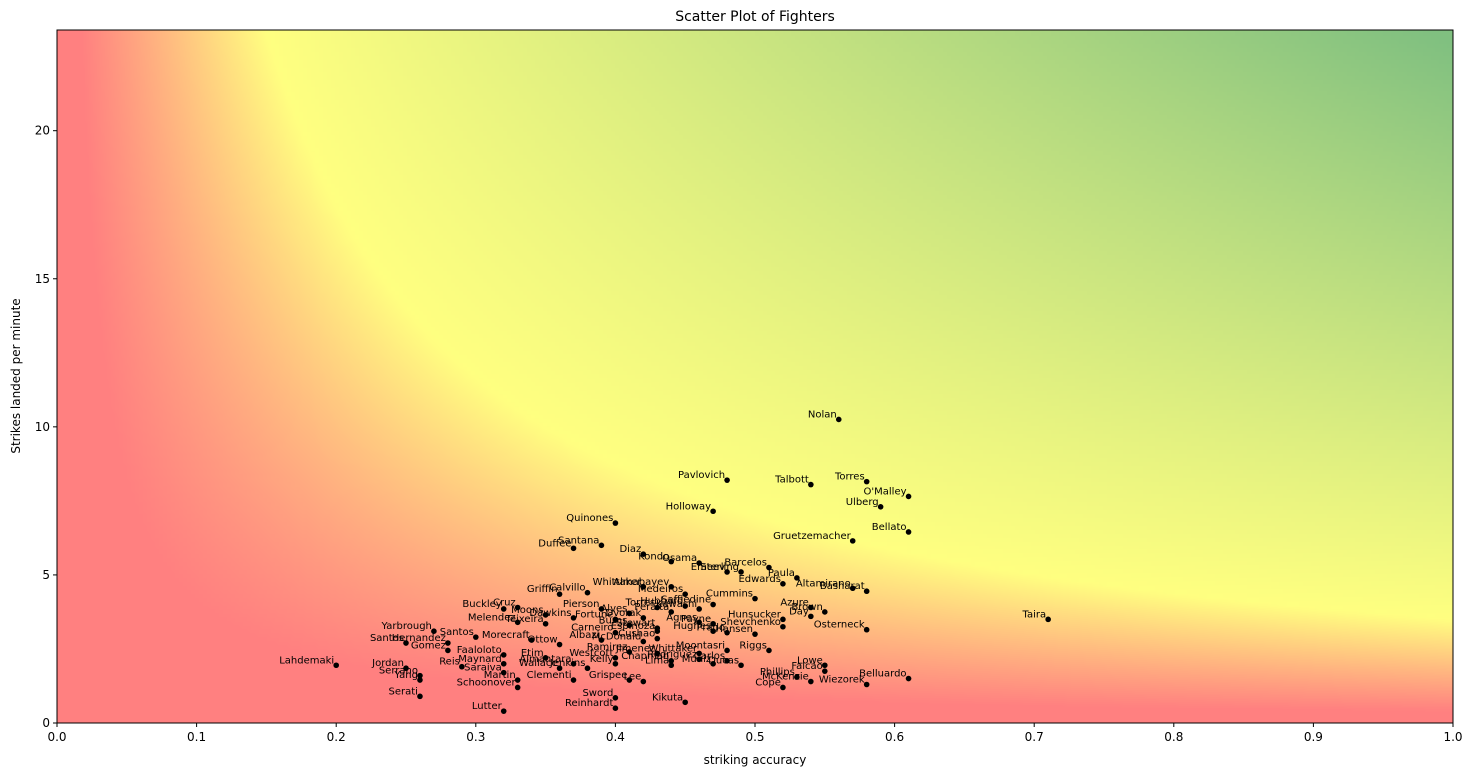 The image size is (1473, 776). What do you see at coordinates (653, 557) in the screenshot?
I see `point-label: Kondo` at bounding box center [653, 557].